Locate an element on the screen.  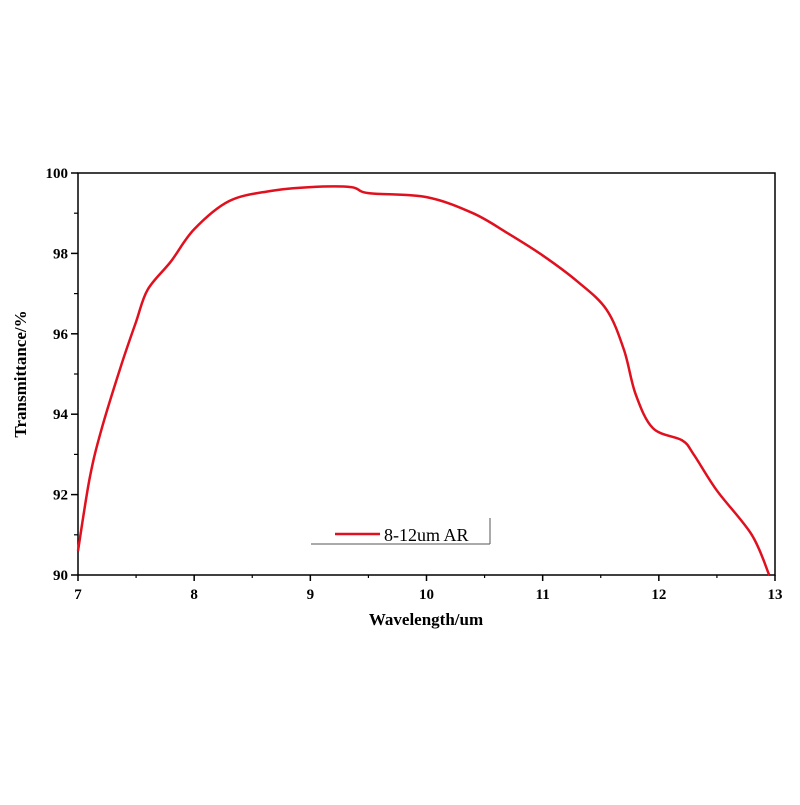
y-tick-label: 100 is located at coordinates (57, 174).